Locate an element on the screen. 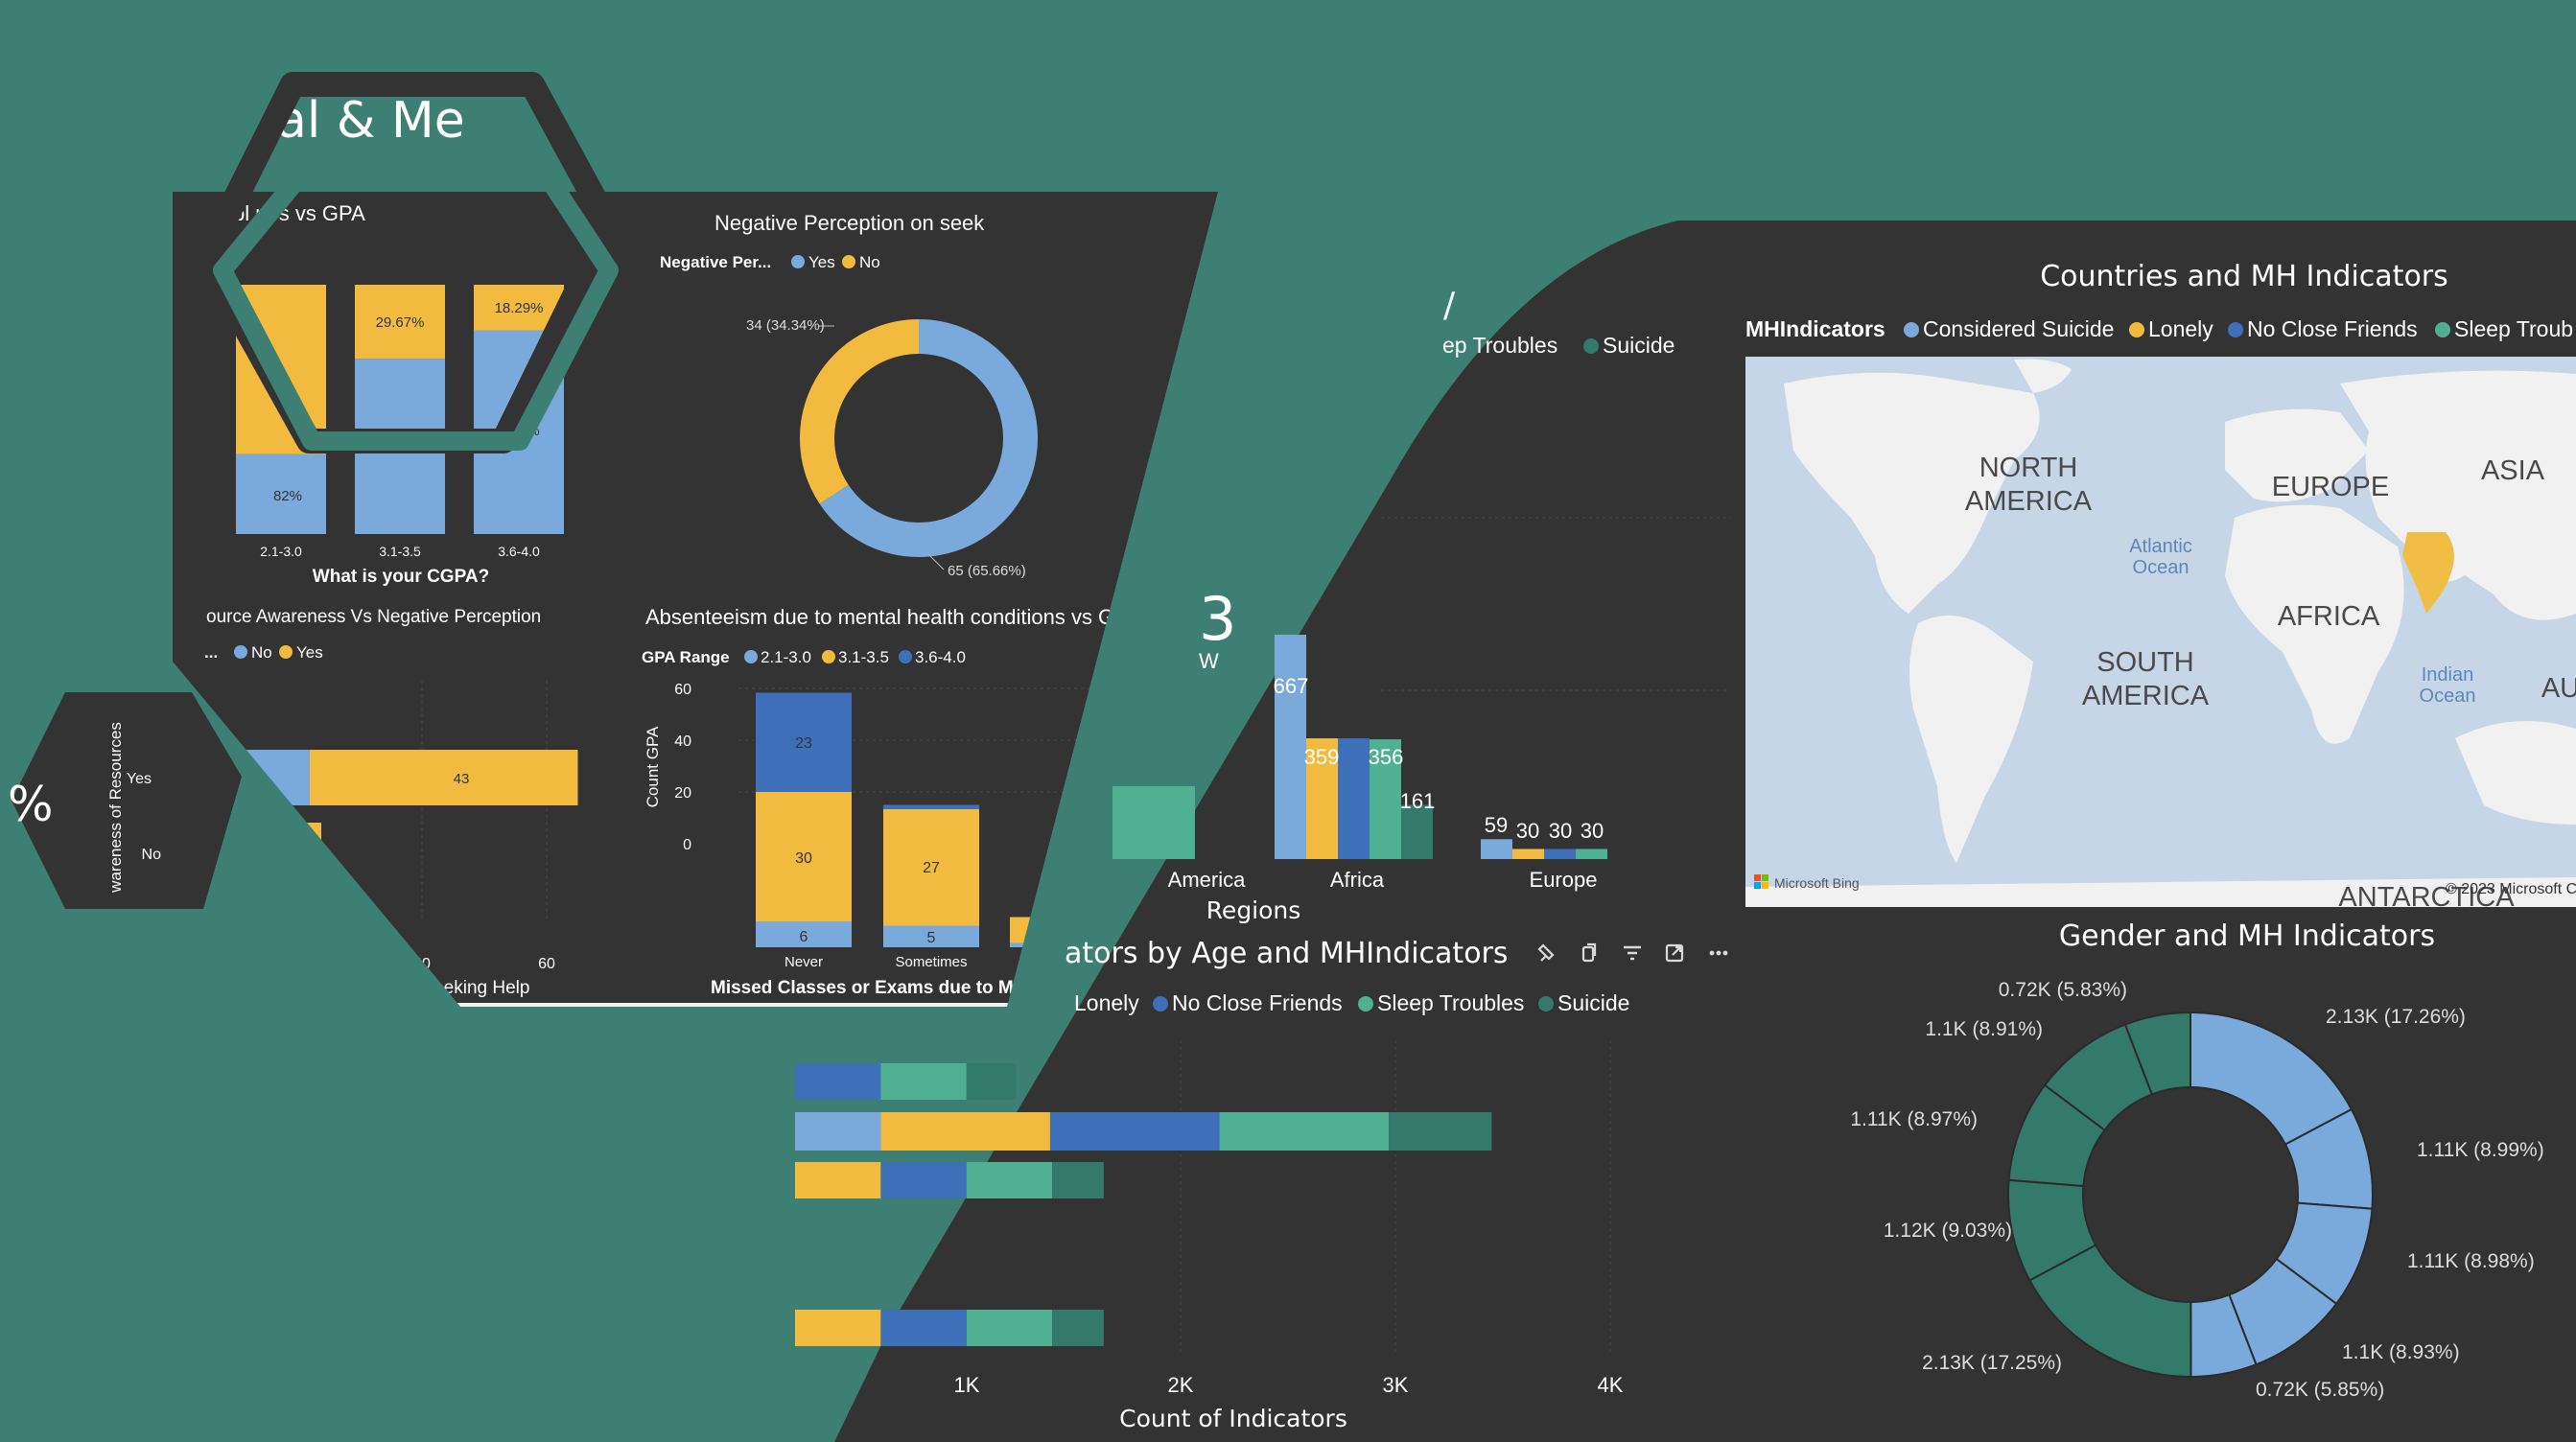 The width and height of the screenshot is (2576, 1442). region-data-label: 161 is located at coordinates (1418, 801).